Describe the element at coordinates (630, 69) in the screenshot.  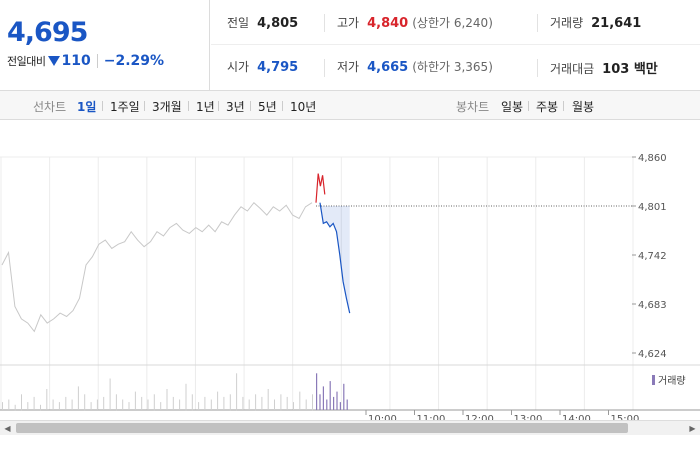
I see `stat-value: 103 백만` at that location.